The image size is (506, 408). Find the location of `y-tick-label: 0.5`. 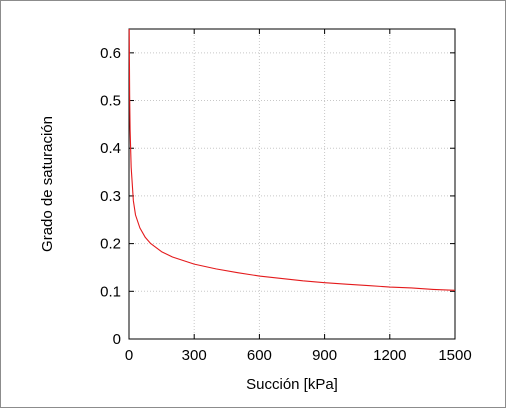

y-tick-label: 0.5 is located at coordinates (110, 101).